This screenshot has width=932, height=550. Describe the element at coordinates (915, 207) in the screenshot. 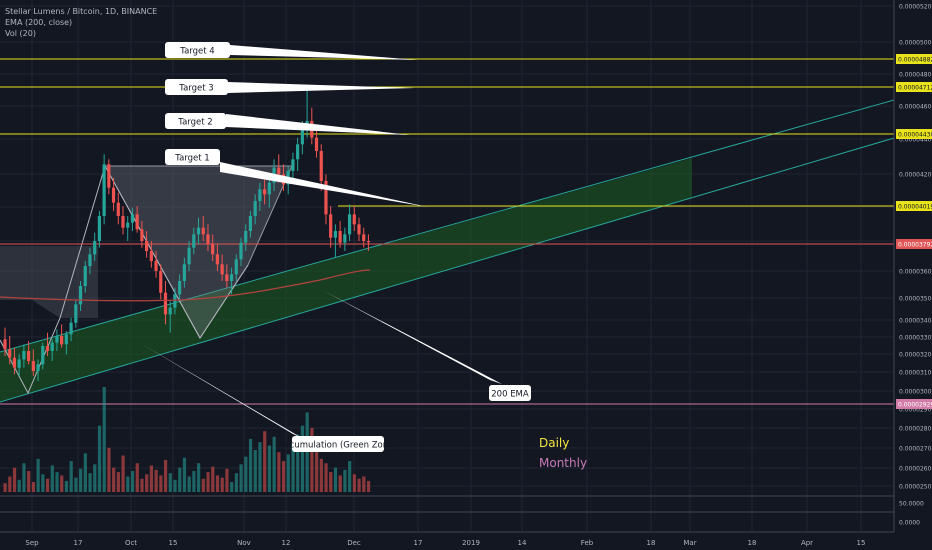

I see `price-tag-label: 0.00004019` at that location.